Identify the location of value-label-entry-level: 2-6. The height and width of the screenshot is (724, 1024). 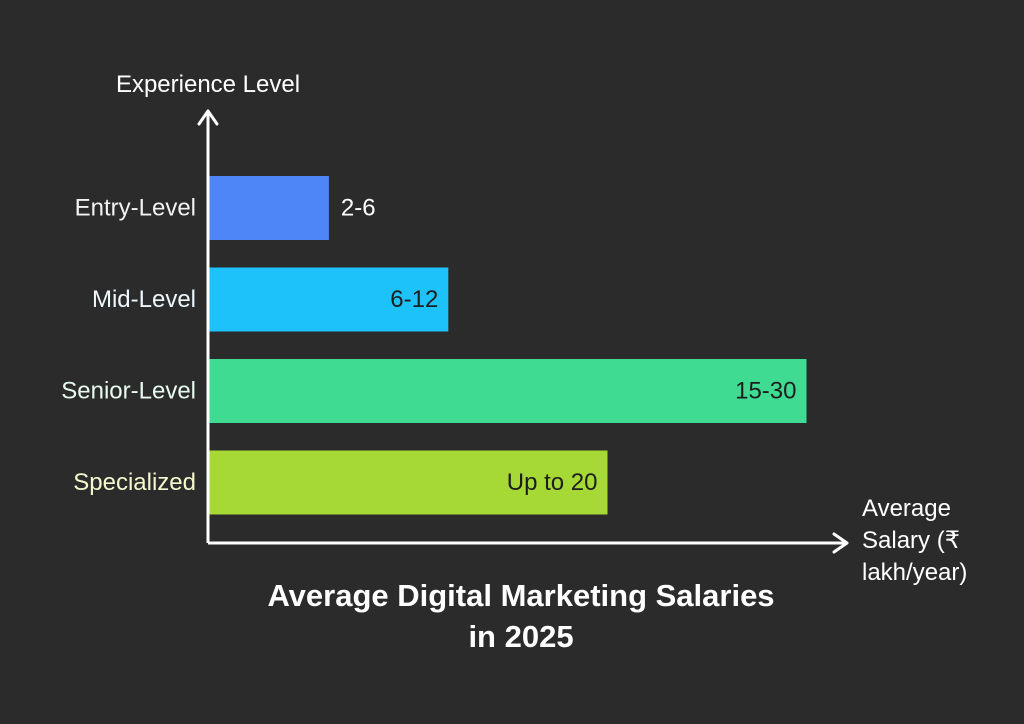
(358, 208).